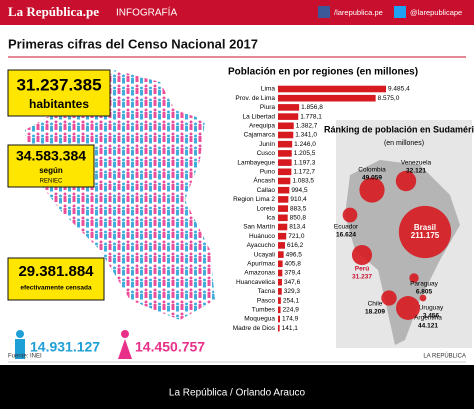  Describe the element at coordinates (262, 126) in the screenshot. I see `category-label: Arequipa` at that location.